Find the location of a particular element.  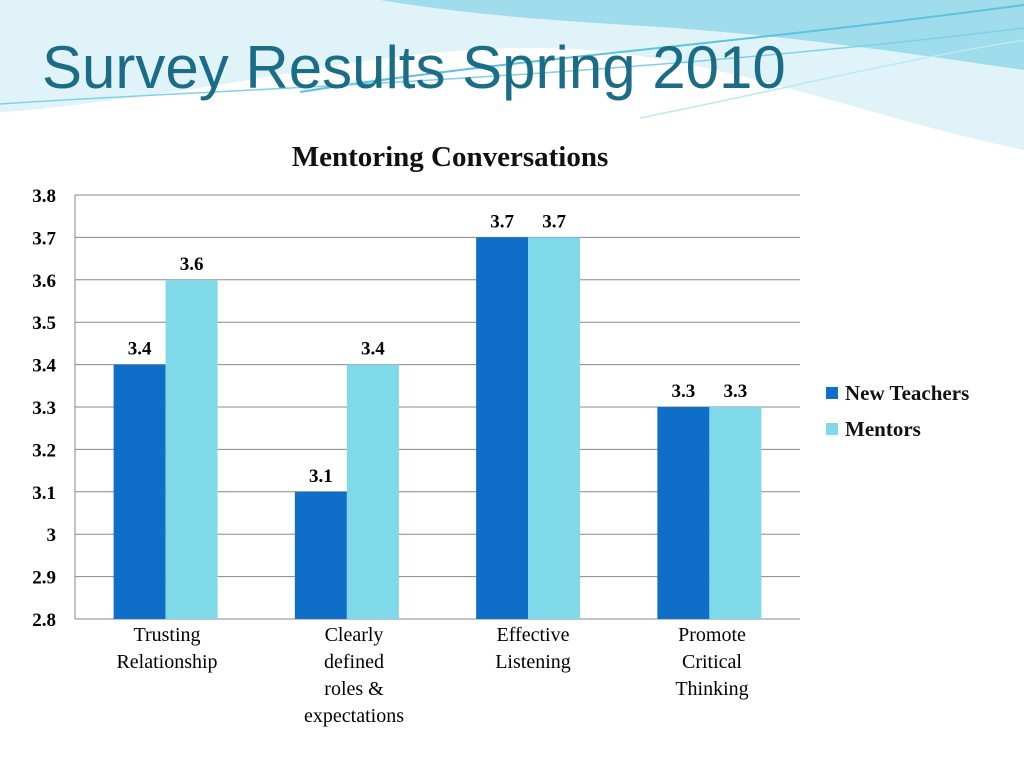

category-label-line: Relationship is located at coordinates (167, 662).